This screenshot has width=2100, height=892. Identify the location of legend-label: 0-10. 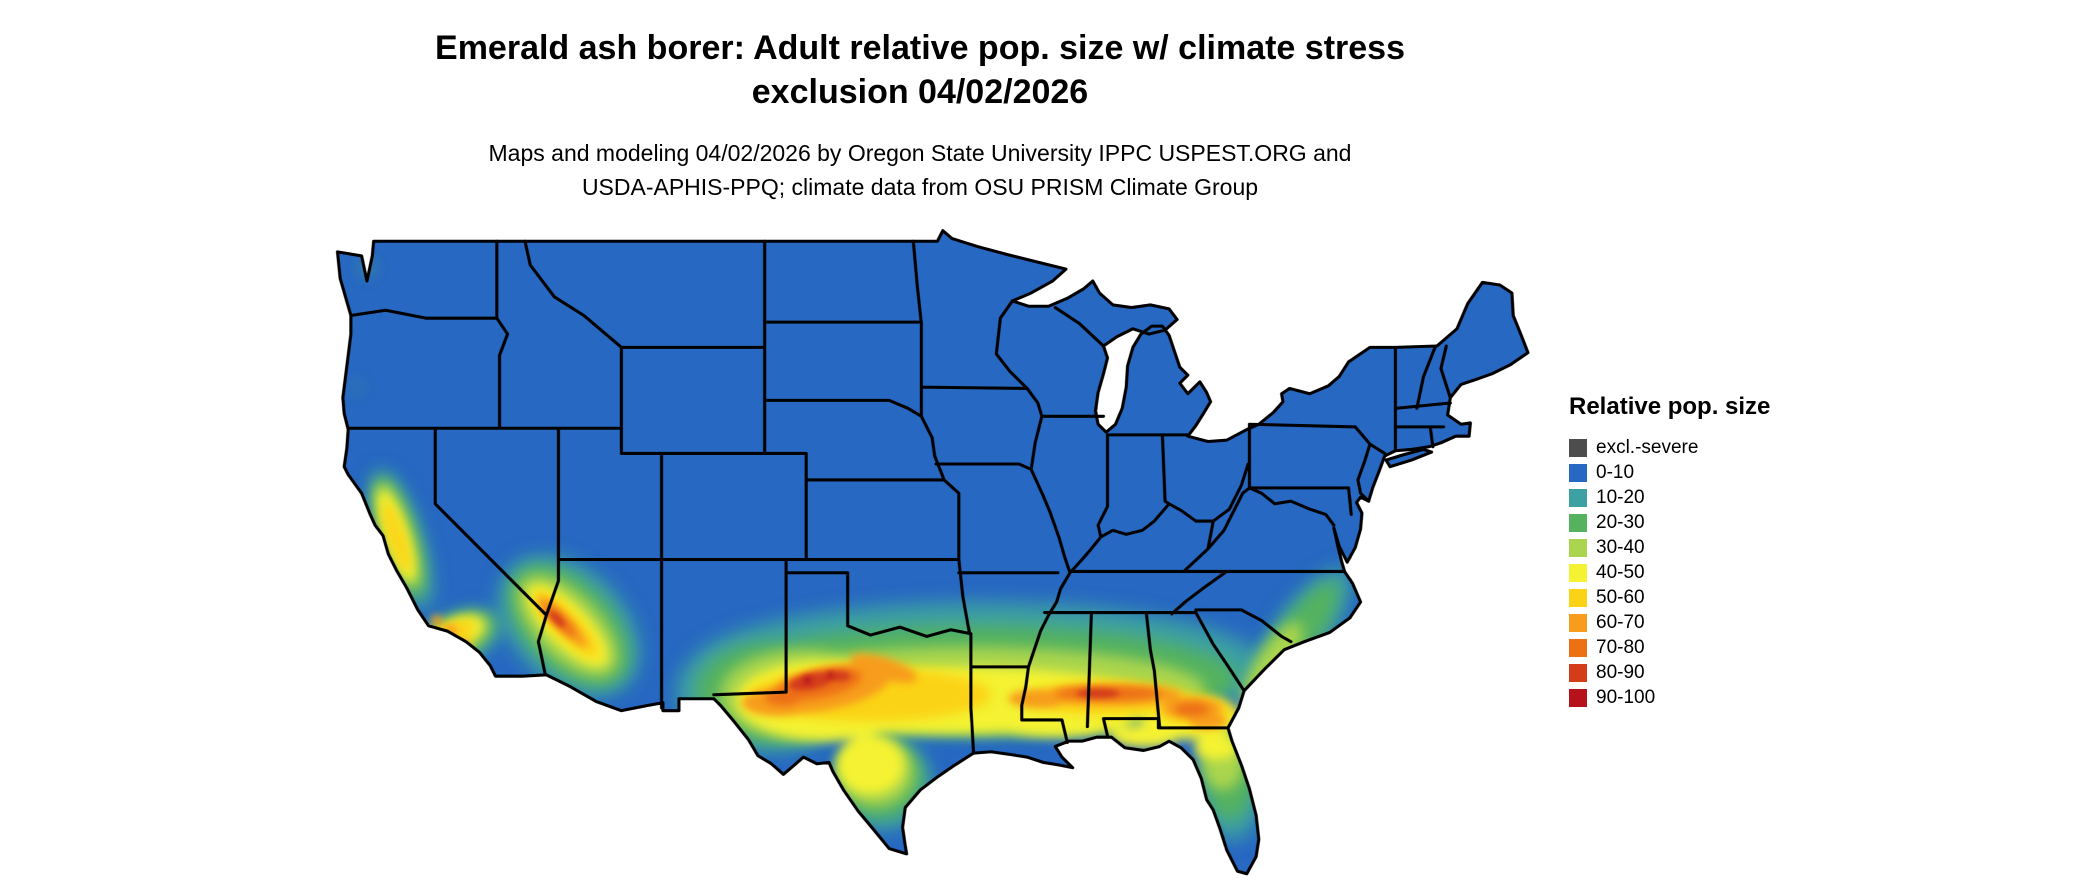
(1615, 472).